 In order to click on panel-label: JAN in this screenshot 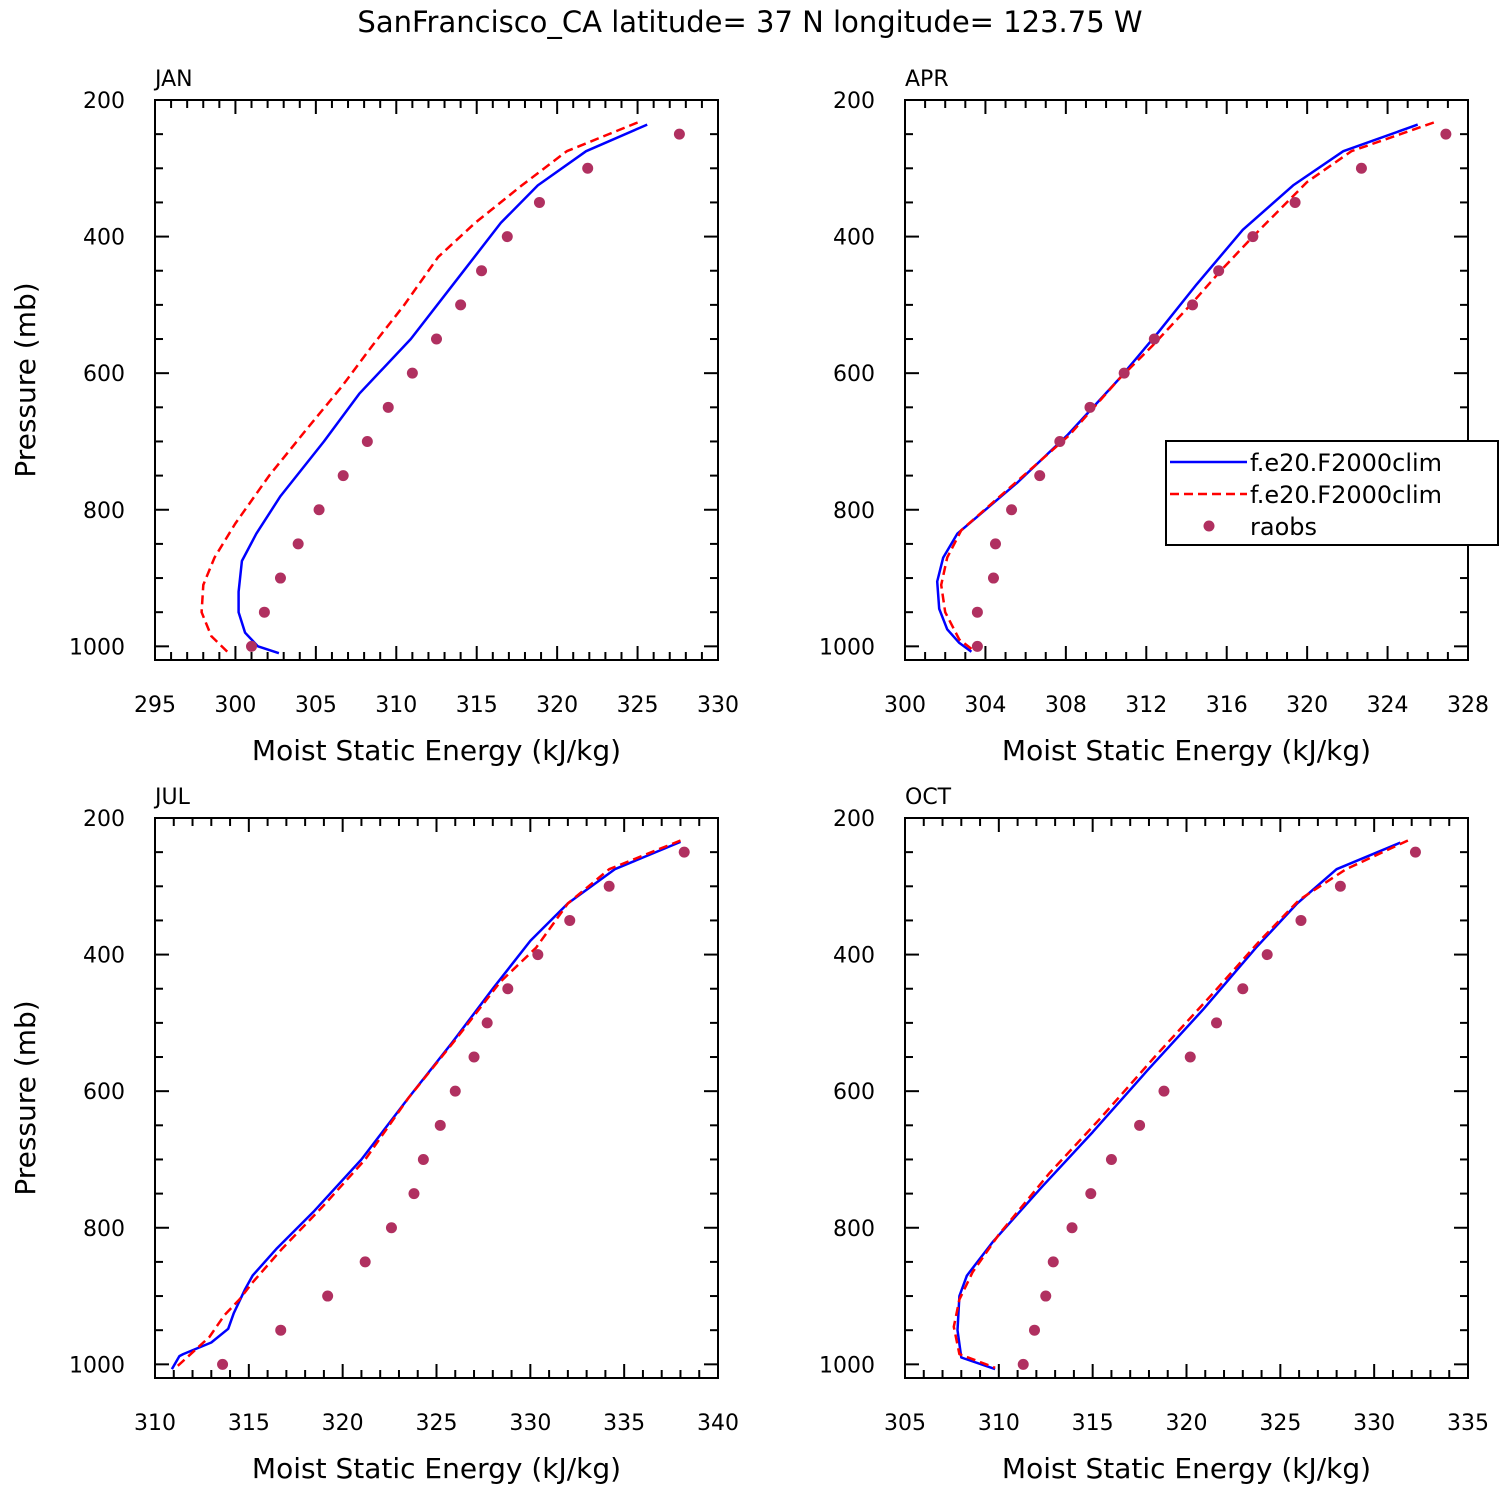, I will do `click(173, 79)`.